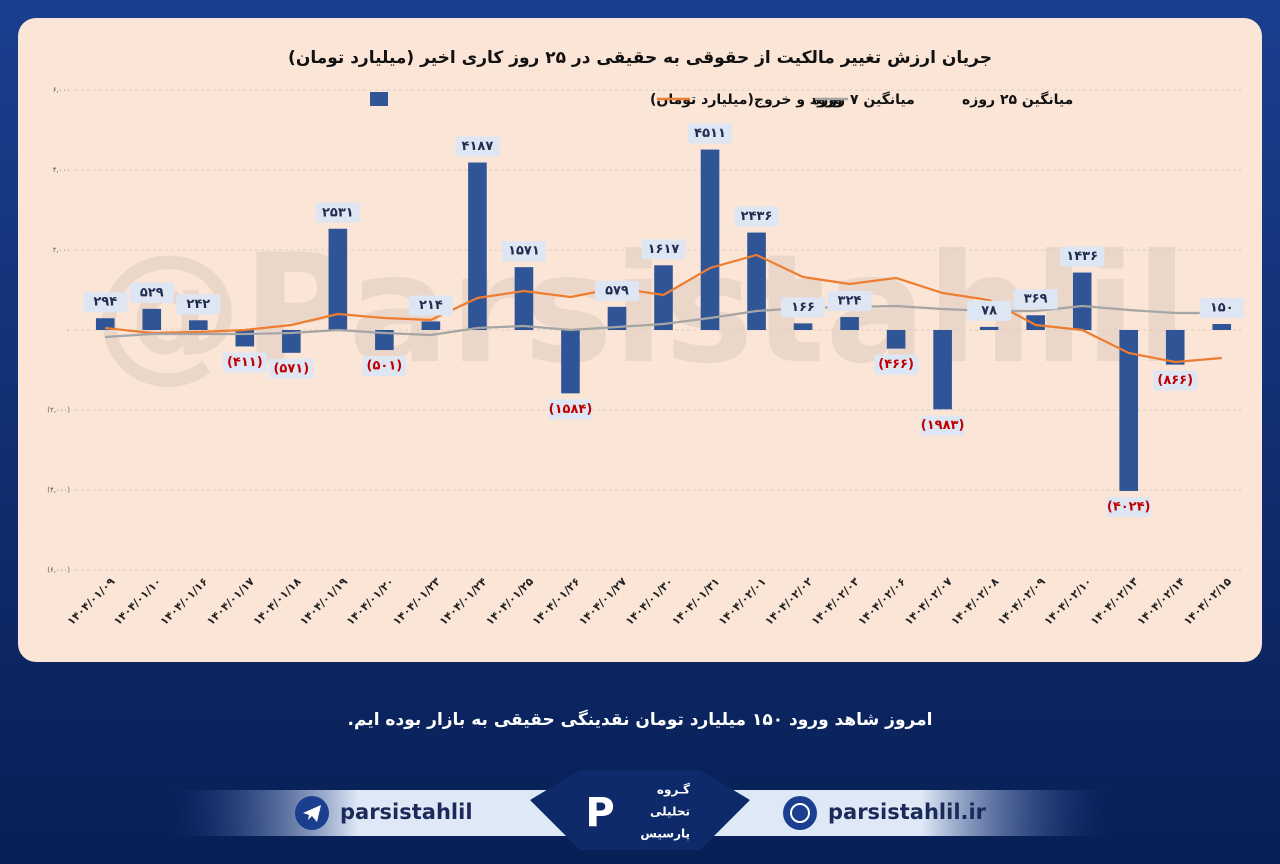 This screenshot has height=864, width=1280. I want to click on value-label-text: (۴۱۱), so click(245, 362).